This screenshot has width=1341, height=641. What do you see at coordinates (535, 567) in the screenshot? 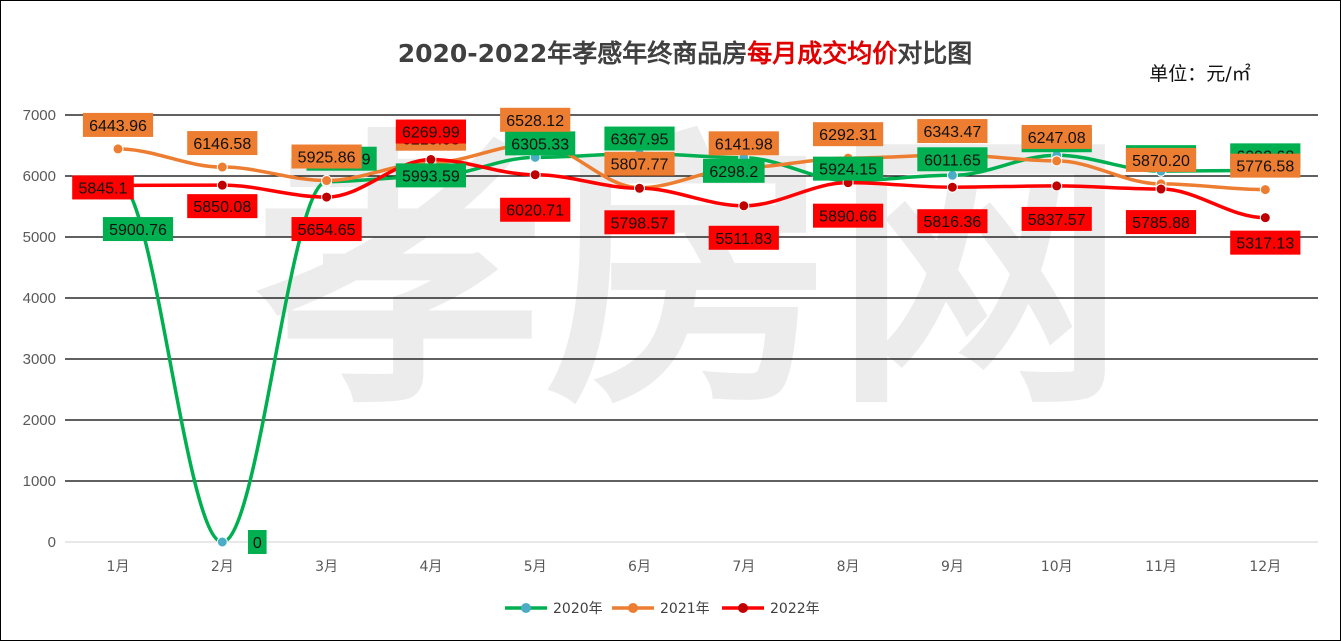
I see `x-tick-label: 5月` at bounding box center [535, 567].